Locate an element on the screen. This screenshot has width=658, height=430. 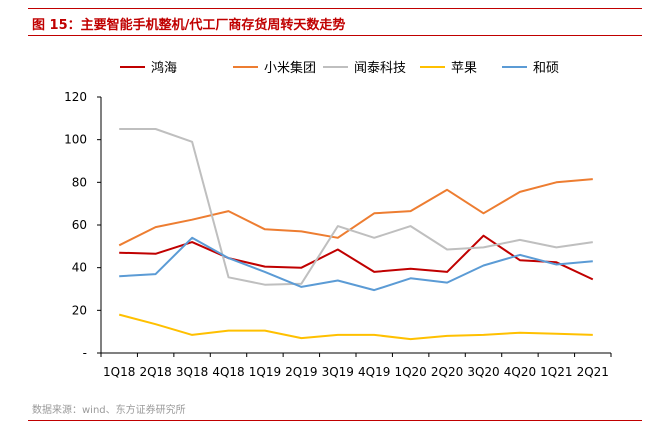
x-tick-label: 2Q18 is located at coordinates (155, 372).